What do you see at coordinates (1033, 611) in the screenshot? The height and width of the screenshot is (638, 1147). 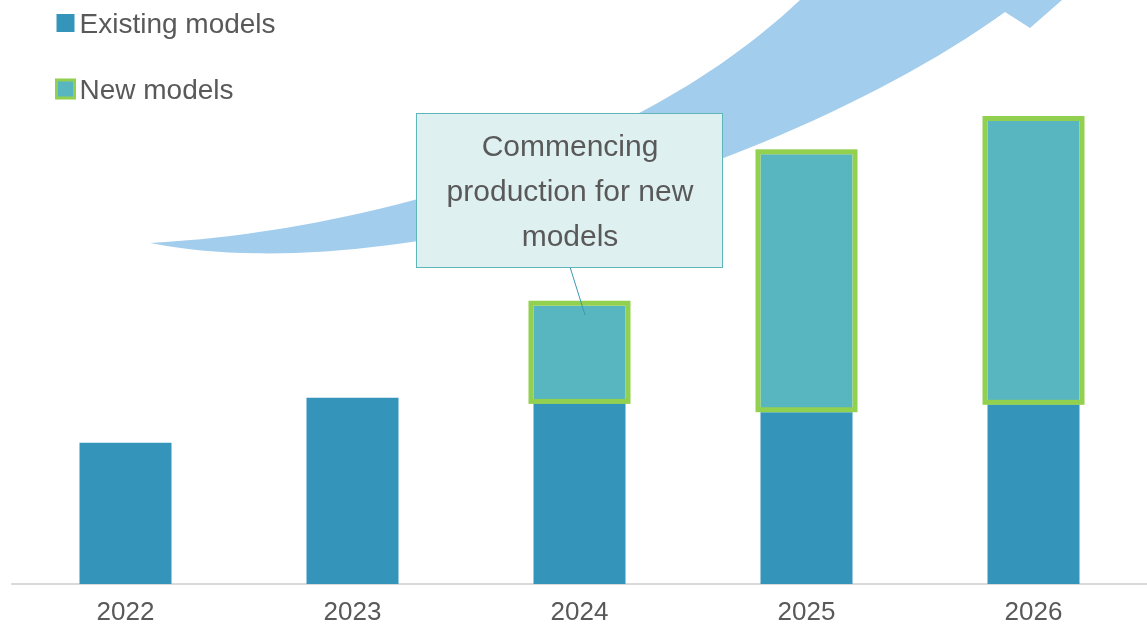 I see `x-tick-label: 2026` at bounding box center [1033, 611].